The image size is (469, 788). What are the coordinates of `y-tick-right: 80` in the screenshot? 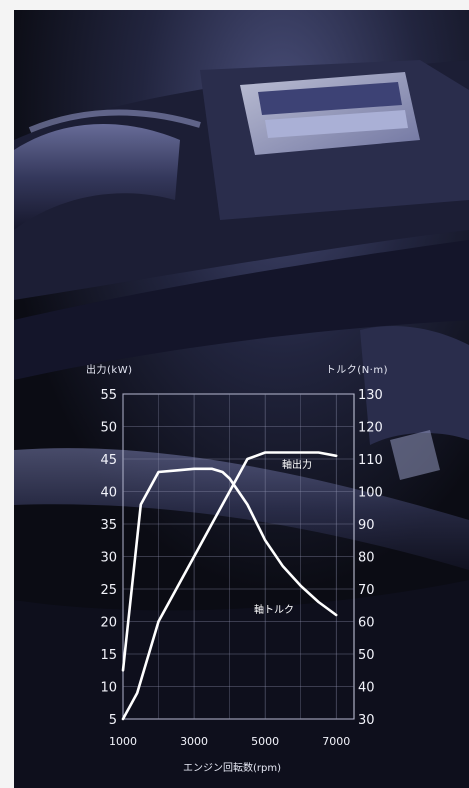 It's located at (366, 558).